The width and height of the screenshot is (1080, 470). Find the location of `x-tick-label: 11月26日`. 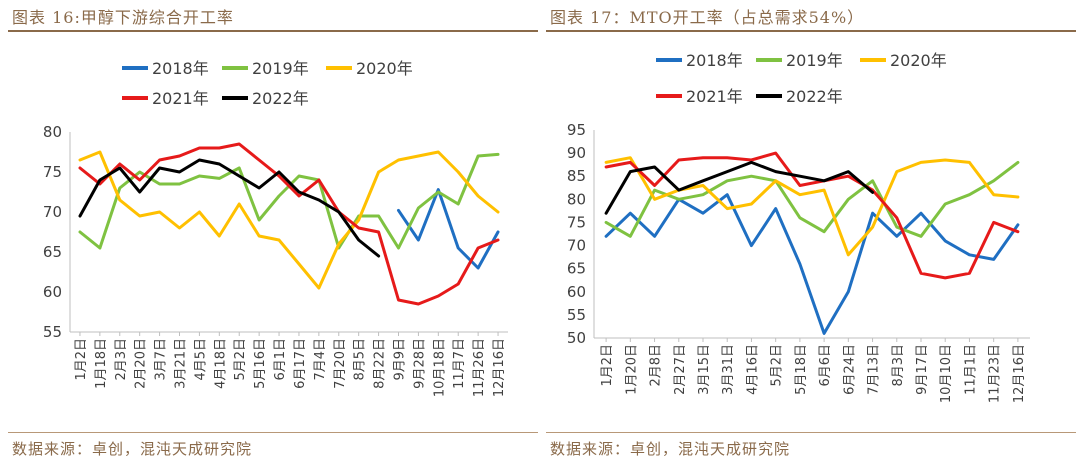

x-tick-label: 11月26日 is located at coordinates (479, 367).